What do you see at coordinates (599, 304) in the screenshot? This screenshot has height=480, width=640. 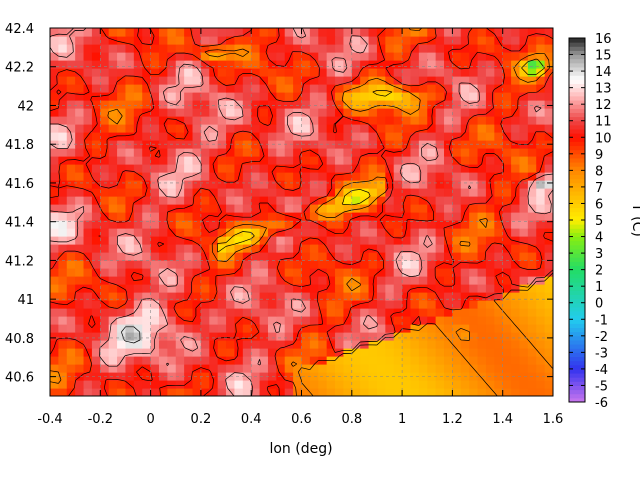 I see `colorbar-tick-label: 0` at bounding box center [599, 304].